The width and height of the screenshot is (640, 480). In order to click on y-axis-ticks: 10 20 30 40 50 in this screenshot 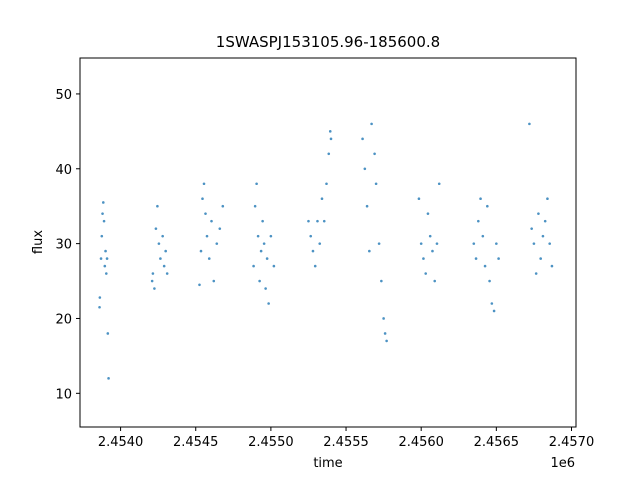, I will do `click(67, 245)`.